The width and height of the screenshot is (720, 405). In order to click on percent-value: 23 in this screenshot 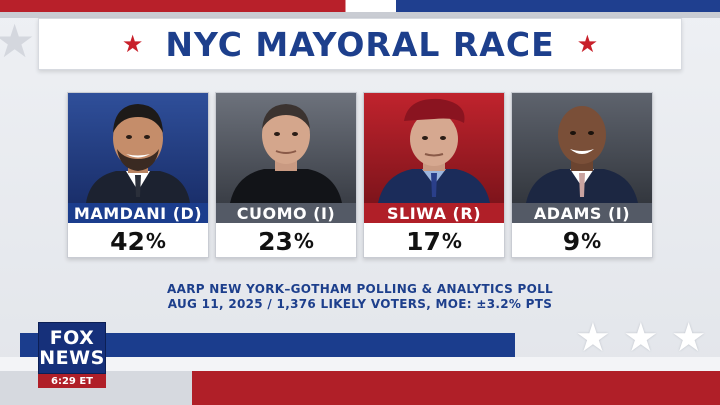, I will do `click(275, 241)`.